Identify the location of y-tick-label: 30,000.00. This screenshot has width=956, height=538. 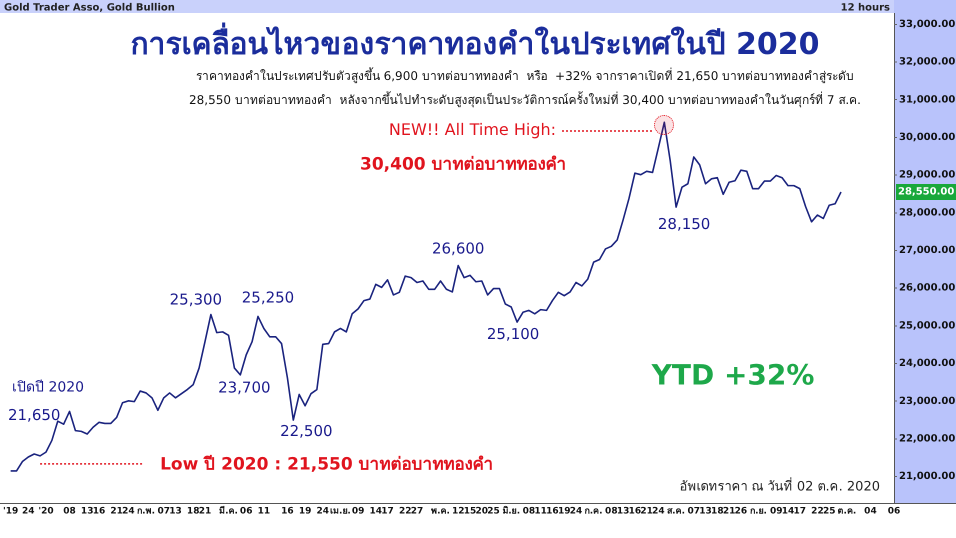
(927, 137).